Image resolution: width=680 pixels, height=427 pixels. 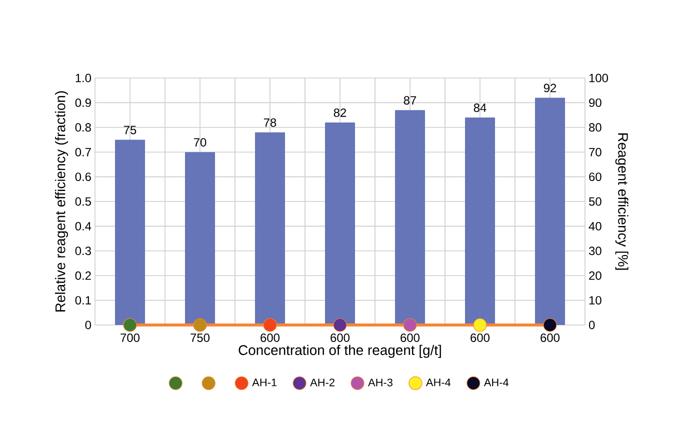 I want to click on y2-tick-label: 50, so click(x=595, y=201).